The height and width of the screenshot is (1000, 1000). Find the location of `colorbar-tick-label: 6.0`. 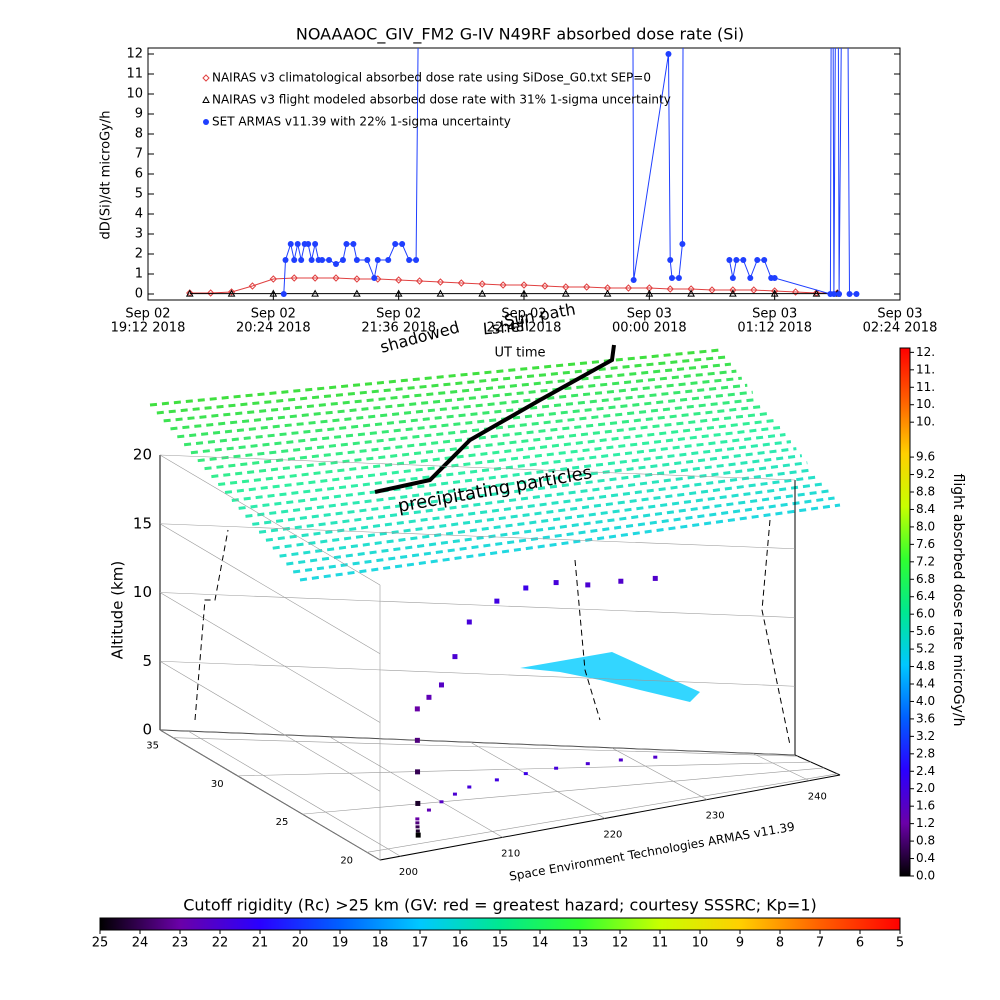

colorbar-tick-label: 6.0 is located at coordinates (925, 614).